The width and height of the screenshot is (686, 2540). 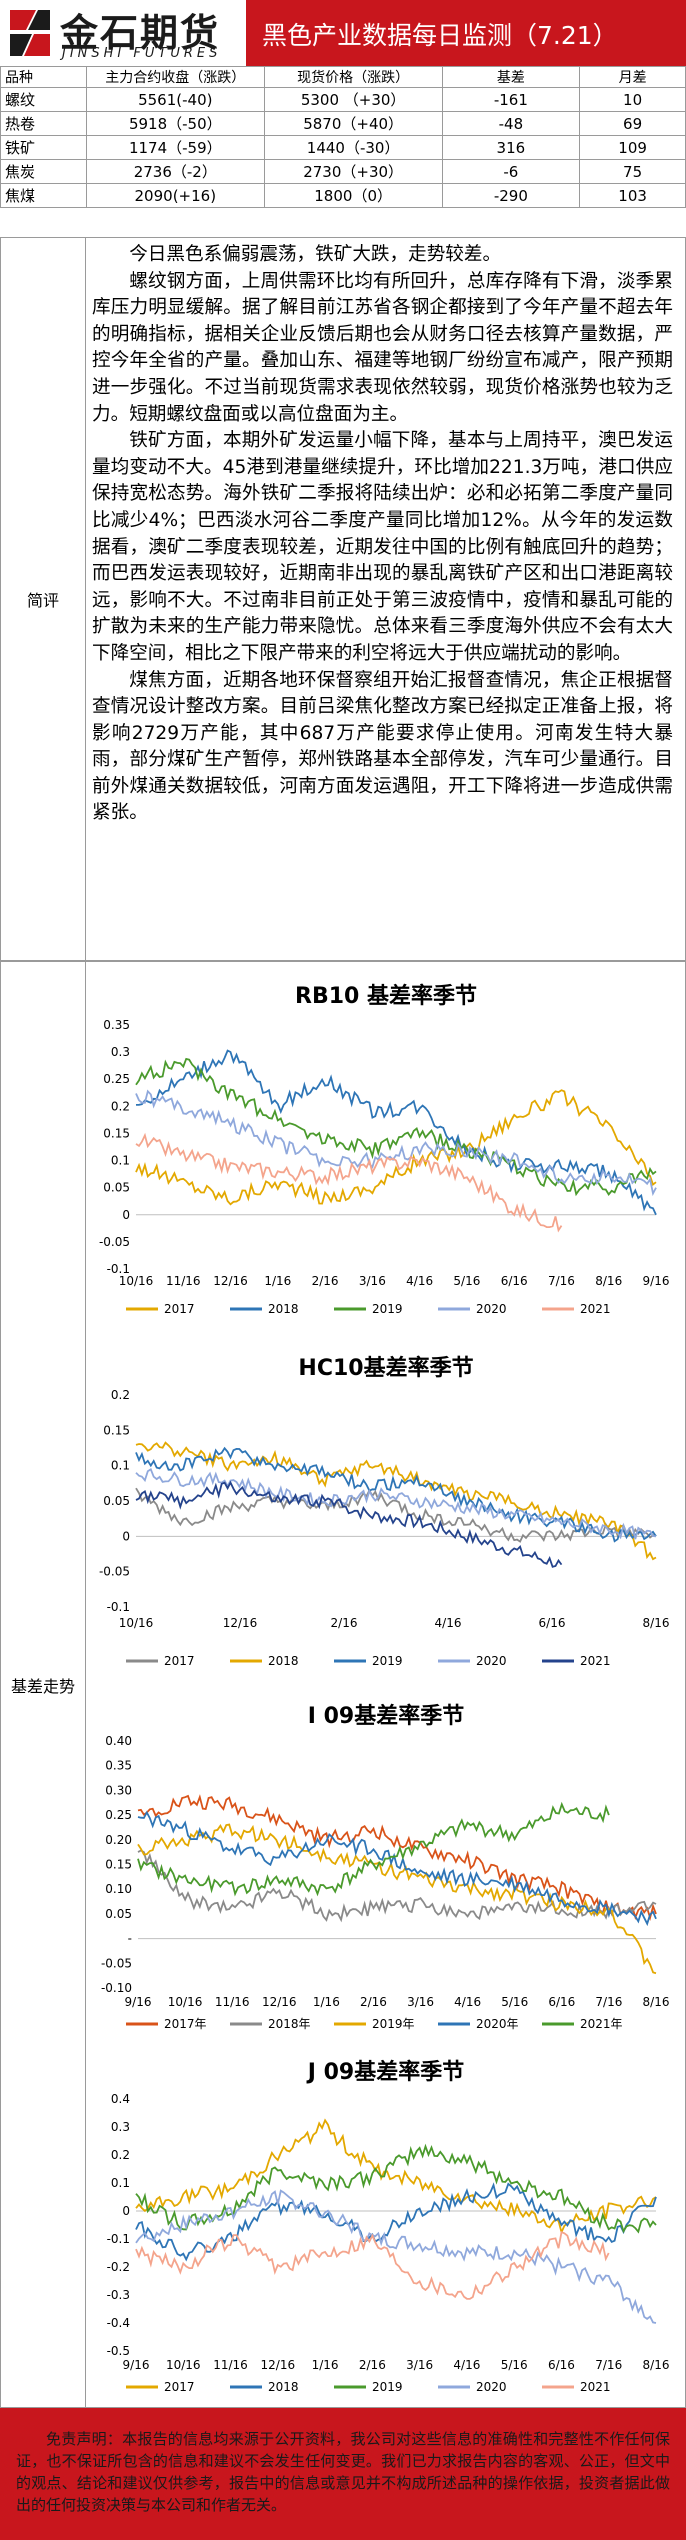 What do you see at coordinates (632, 147) in the screenshot?
I see `row-spread: 109` at bounding box center [632, 147].